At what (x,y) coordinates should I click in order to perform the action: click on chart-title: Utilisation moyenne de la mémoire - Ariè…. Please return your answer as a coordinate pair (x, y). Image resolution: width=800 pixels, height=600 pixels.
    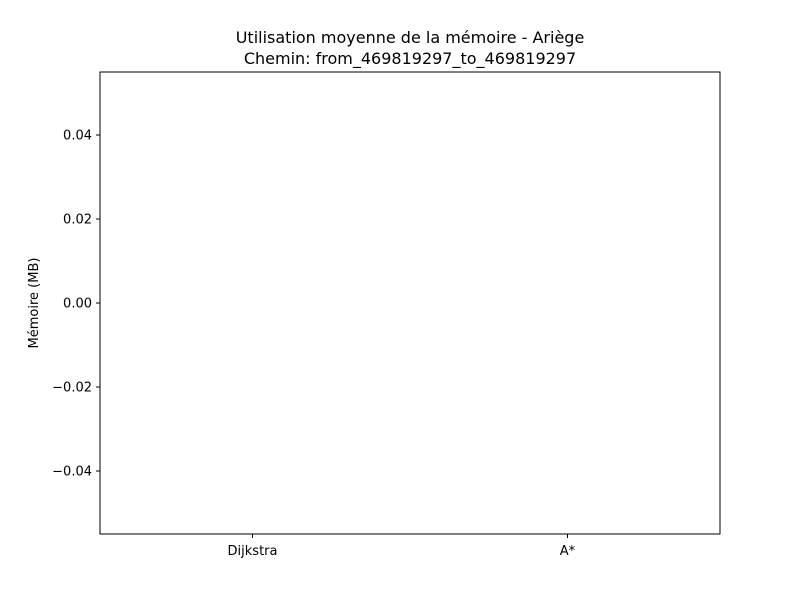
    Looking at the image, I should click on (410, 37).